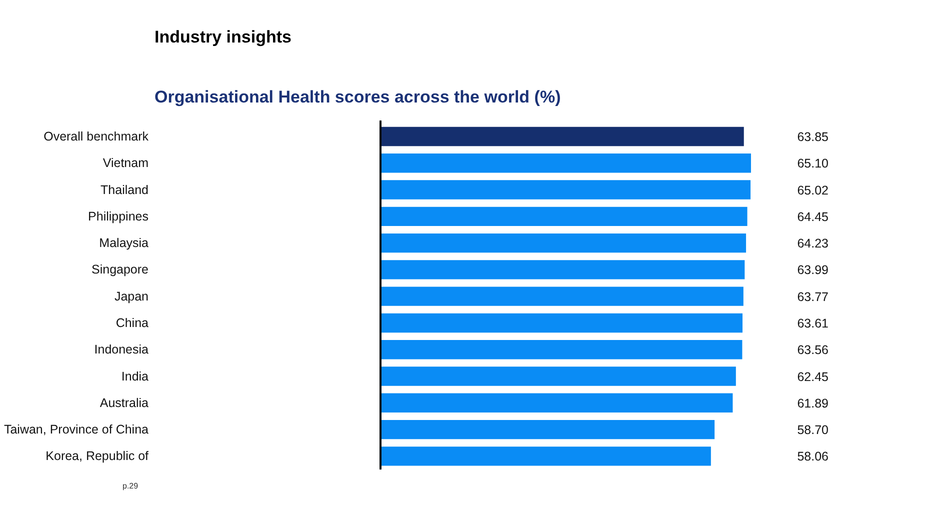  What do you see at coordinates (813, 137) in the screenshot?
I see `data-label: 63.85` at bounding box center [813, 137].